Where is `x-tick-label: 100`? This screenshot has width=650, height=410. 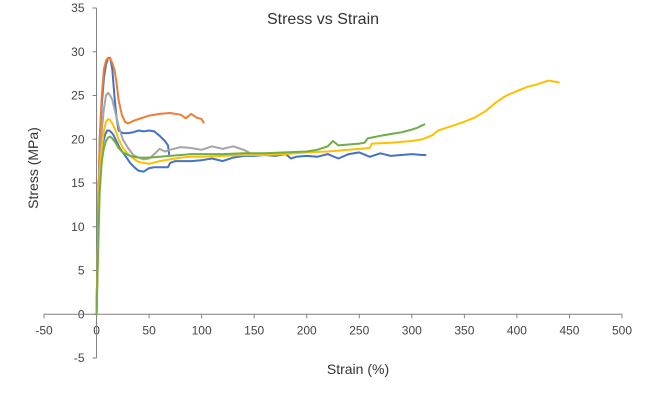
x-tick-label: 100 is located at coordinates (202, 330).